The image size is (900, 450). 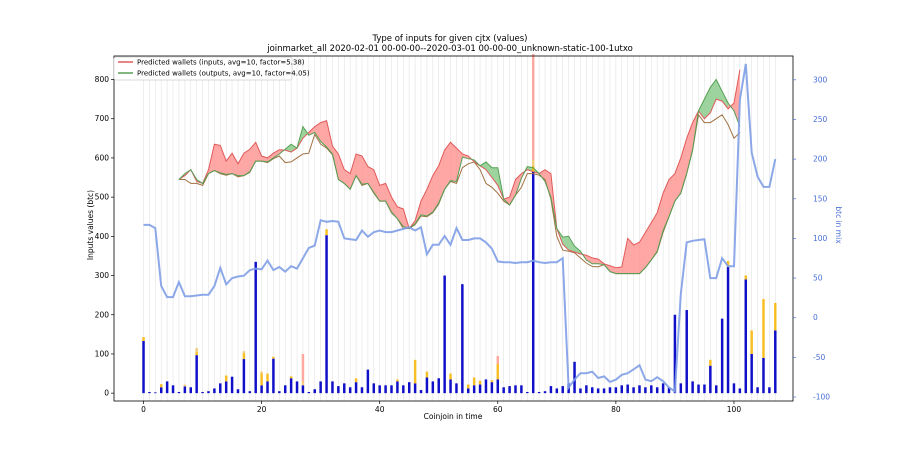 What do you see at coordinates (820, 238) in the screenshot?
I see `y2-tick-label: 100` at bounding box center [820, 238].